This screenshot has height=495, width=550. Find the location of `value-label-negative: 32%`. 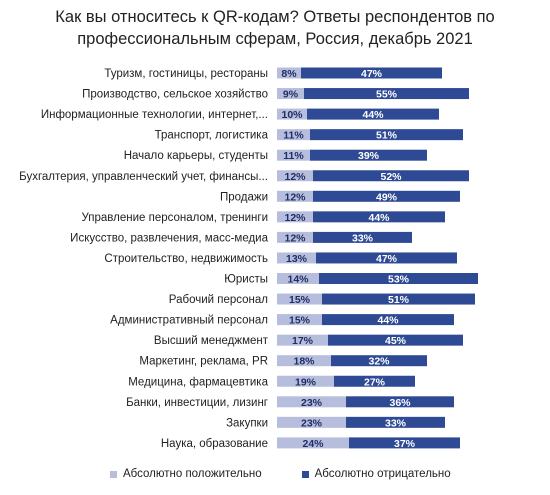

value-label-negative: 32% is located at coordinates (379, 362).